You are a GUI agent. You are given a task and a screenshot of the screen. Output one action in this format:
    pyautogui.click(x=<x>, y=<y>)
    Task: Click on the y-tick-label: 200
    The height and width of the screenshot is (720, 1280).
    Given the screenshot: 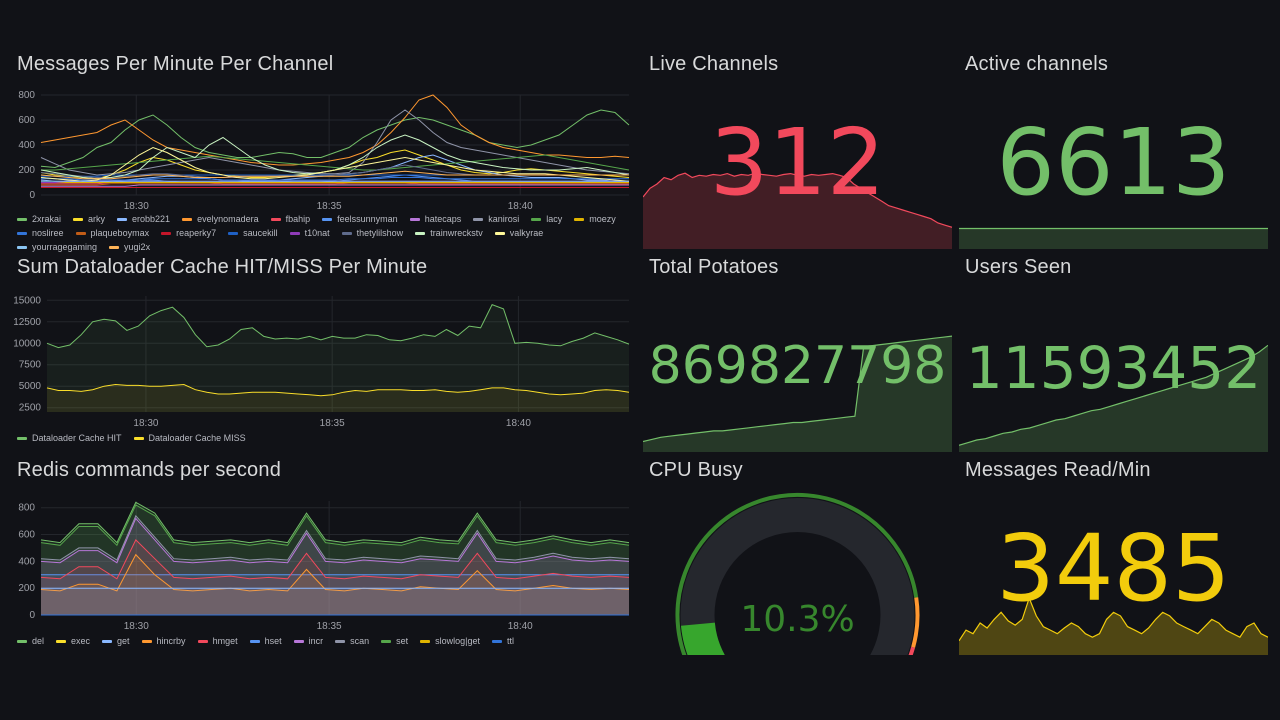 What is the action you would take?
    pyautogui.click(x=26, y=170)
    